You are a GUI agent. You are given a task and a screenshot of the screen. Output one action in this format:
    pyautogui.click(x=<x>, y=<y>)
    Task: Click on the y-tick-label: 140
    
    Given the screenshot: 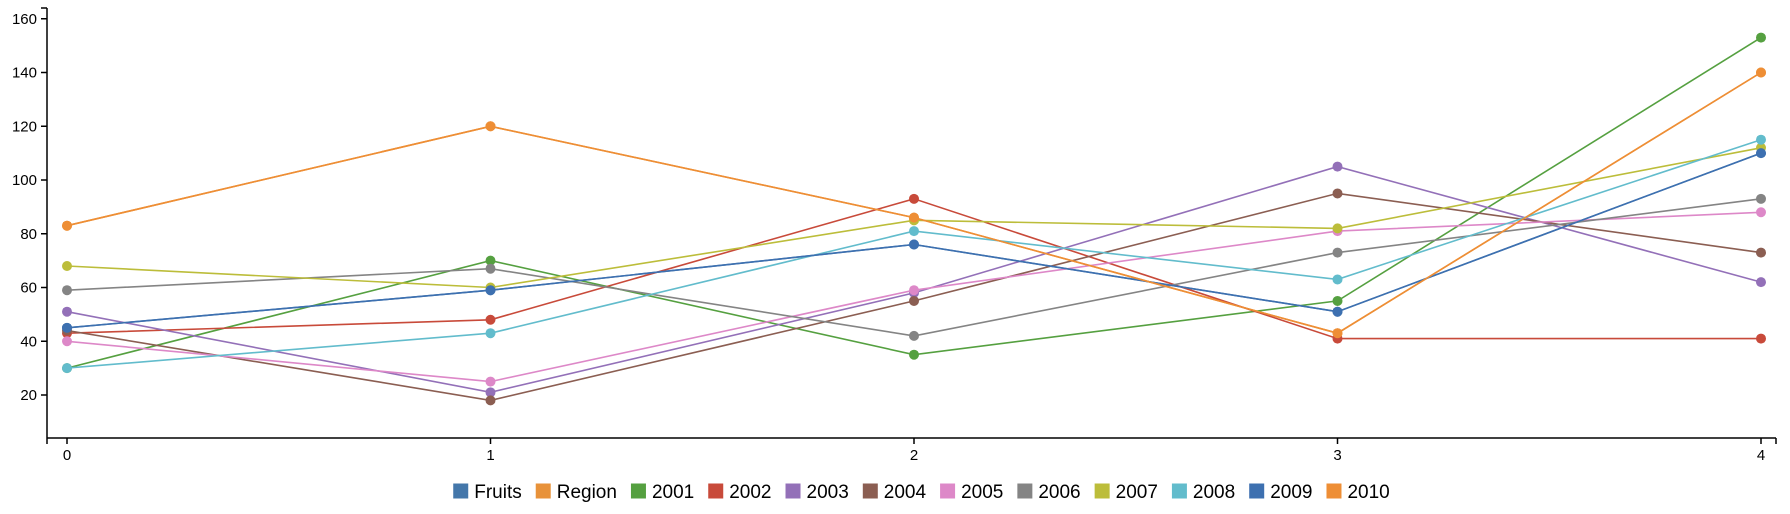 What is the action you would take?
    pyautogui.click(x=24, y=73)
    